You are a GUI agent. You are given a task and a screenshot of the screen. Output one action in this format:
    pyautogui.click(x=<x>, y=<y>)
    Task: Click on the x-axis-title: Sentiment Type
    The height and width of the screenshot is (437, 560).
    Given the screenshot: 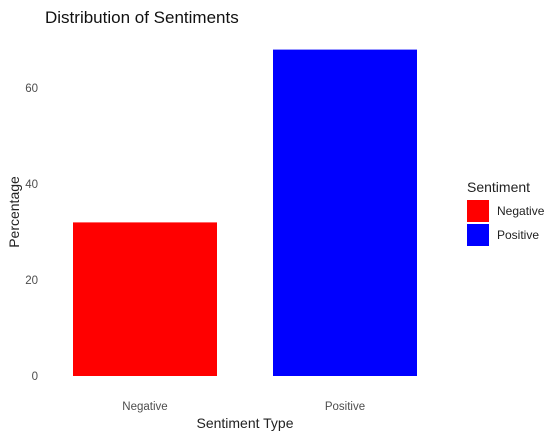 What is the action you would take?
    pyautogui.click(x=244, y=423)
    